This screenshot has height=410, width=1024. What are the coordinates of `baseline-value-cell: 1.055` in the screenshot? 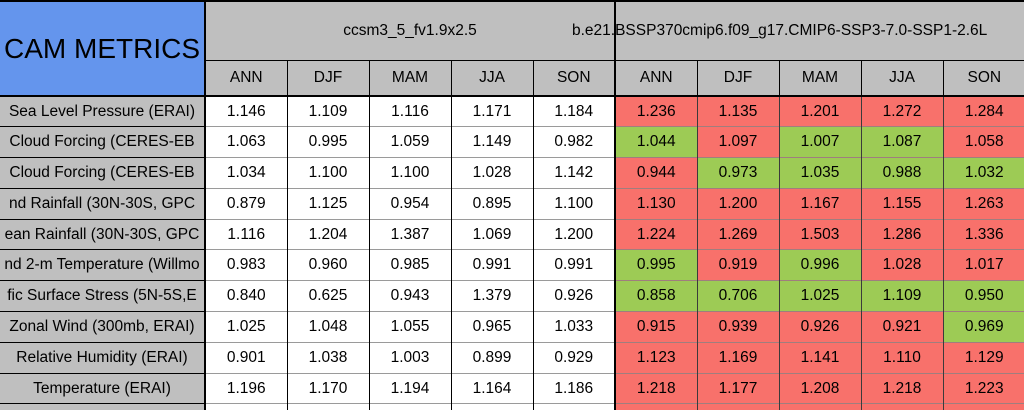 It's located at (409, 327).